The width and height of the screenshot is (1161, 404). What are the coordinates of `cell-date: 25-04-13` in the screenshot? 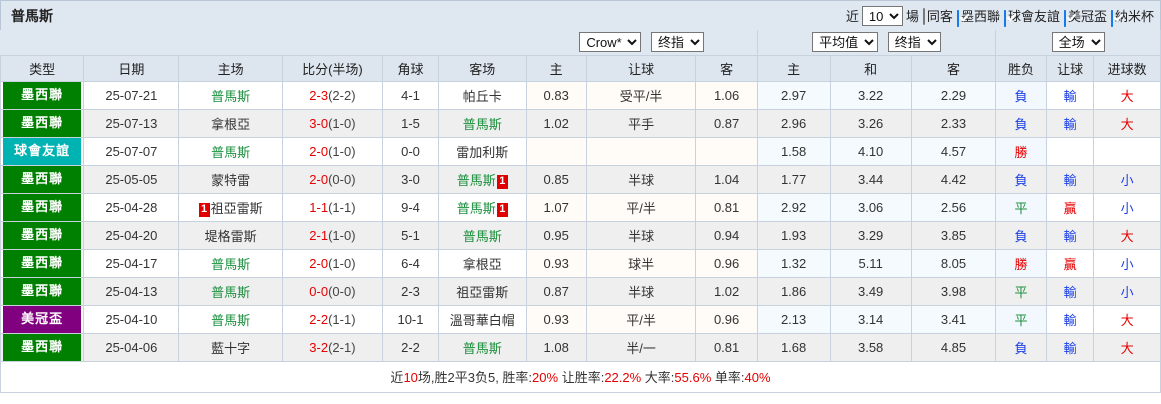 It's located at (131, 291).